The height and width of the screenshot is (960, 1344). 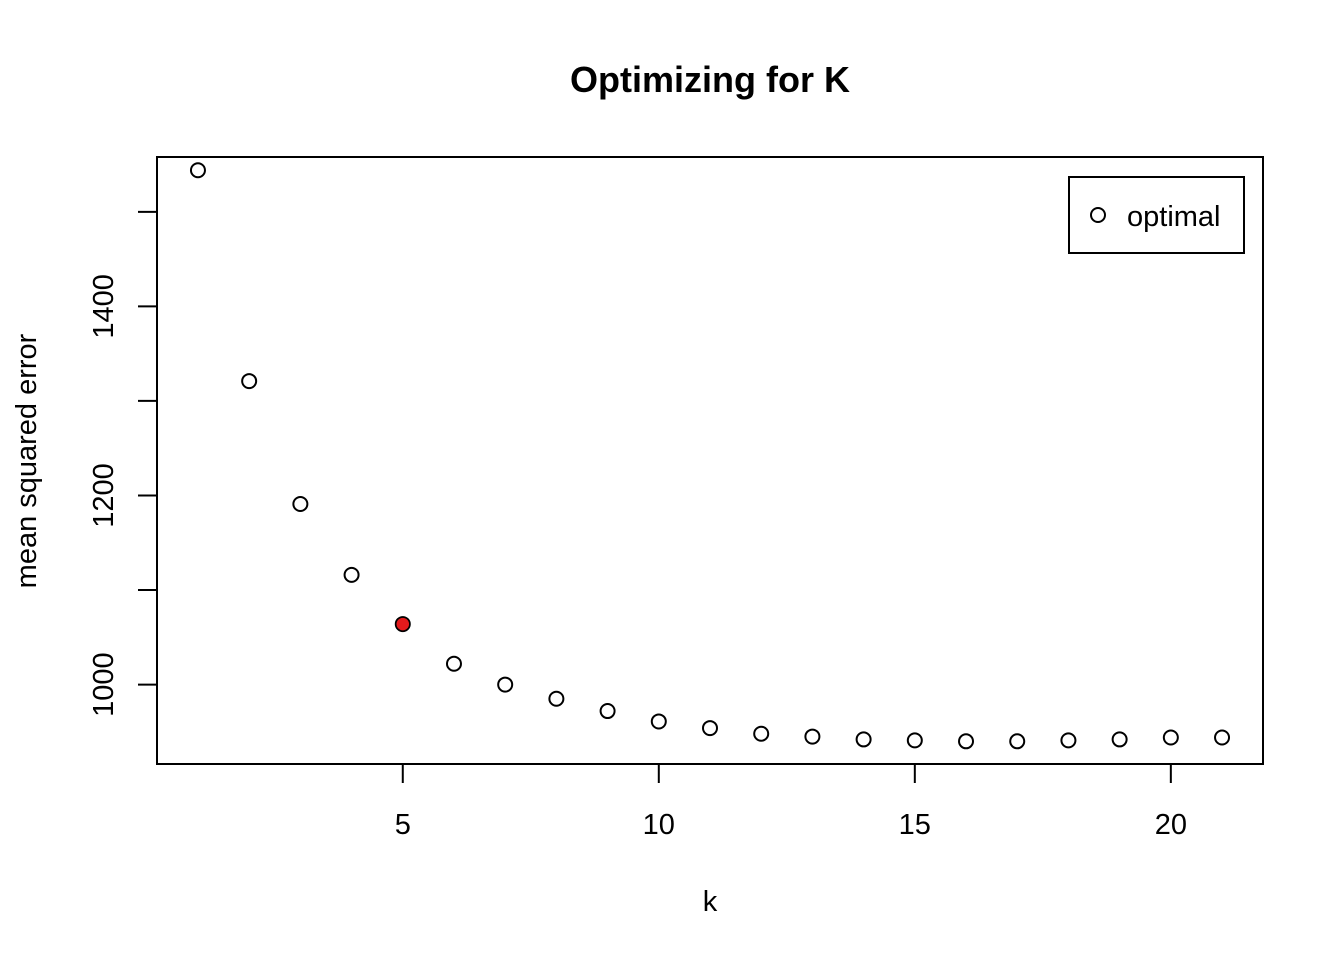 What do you see at coordinates (27, 460) in the screenshot?
I see `y-axis-title: mean squared error` at bounding box center [27, 460].